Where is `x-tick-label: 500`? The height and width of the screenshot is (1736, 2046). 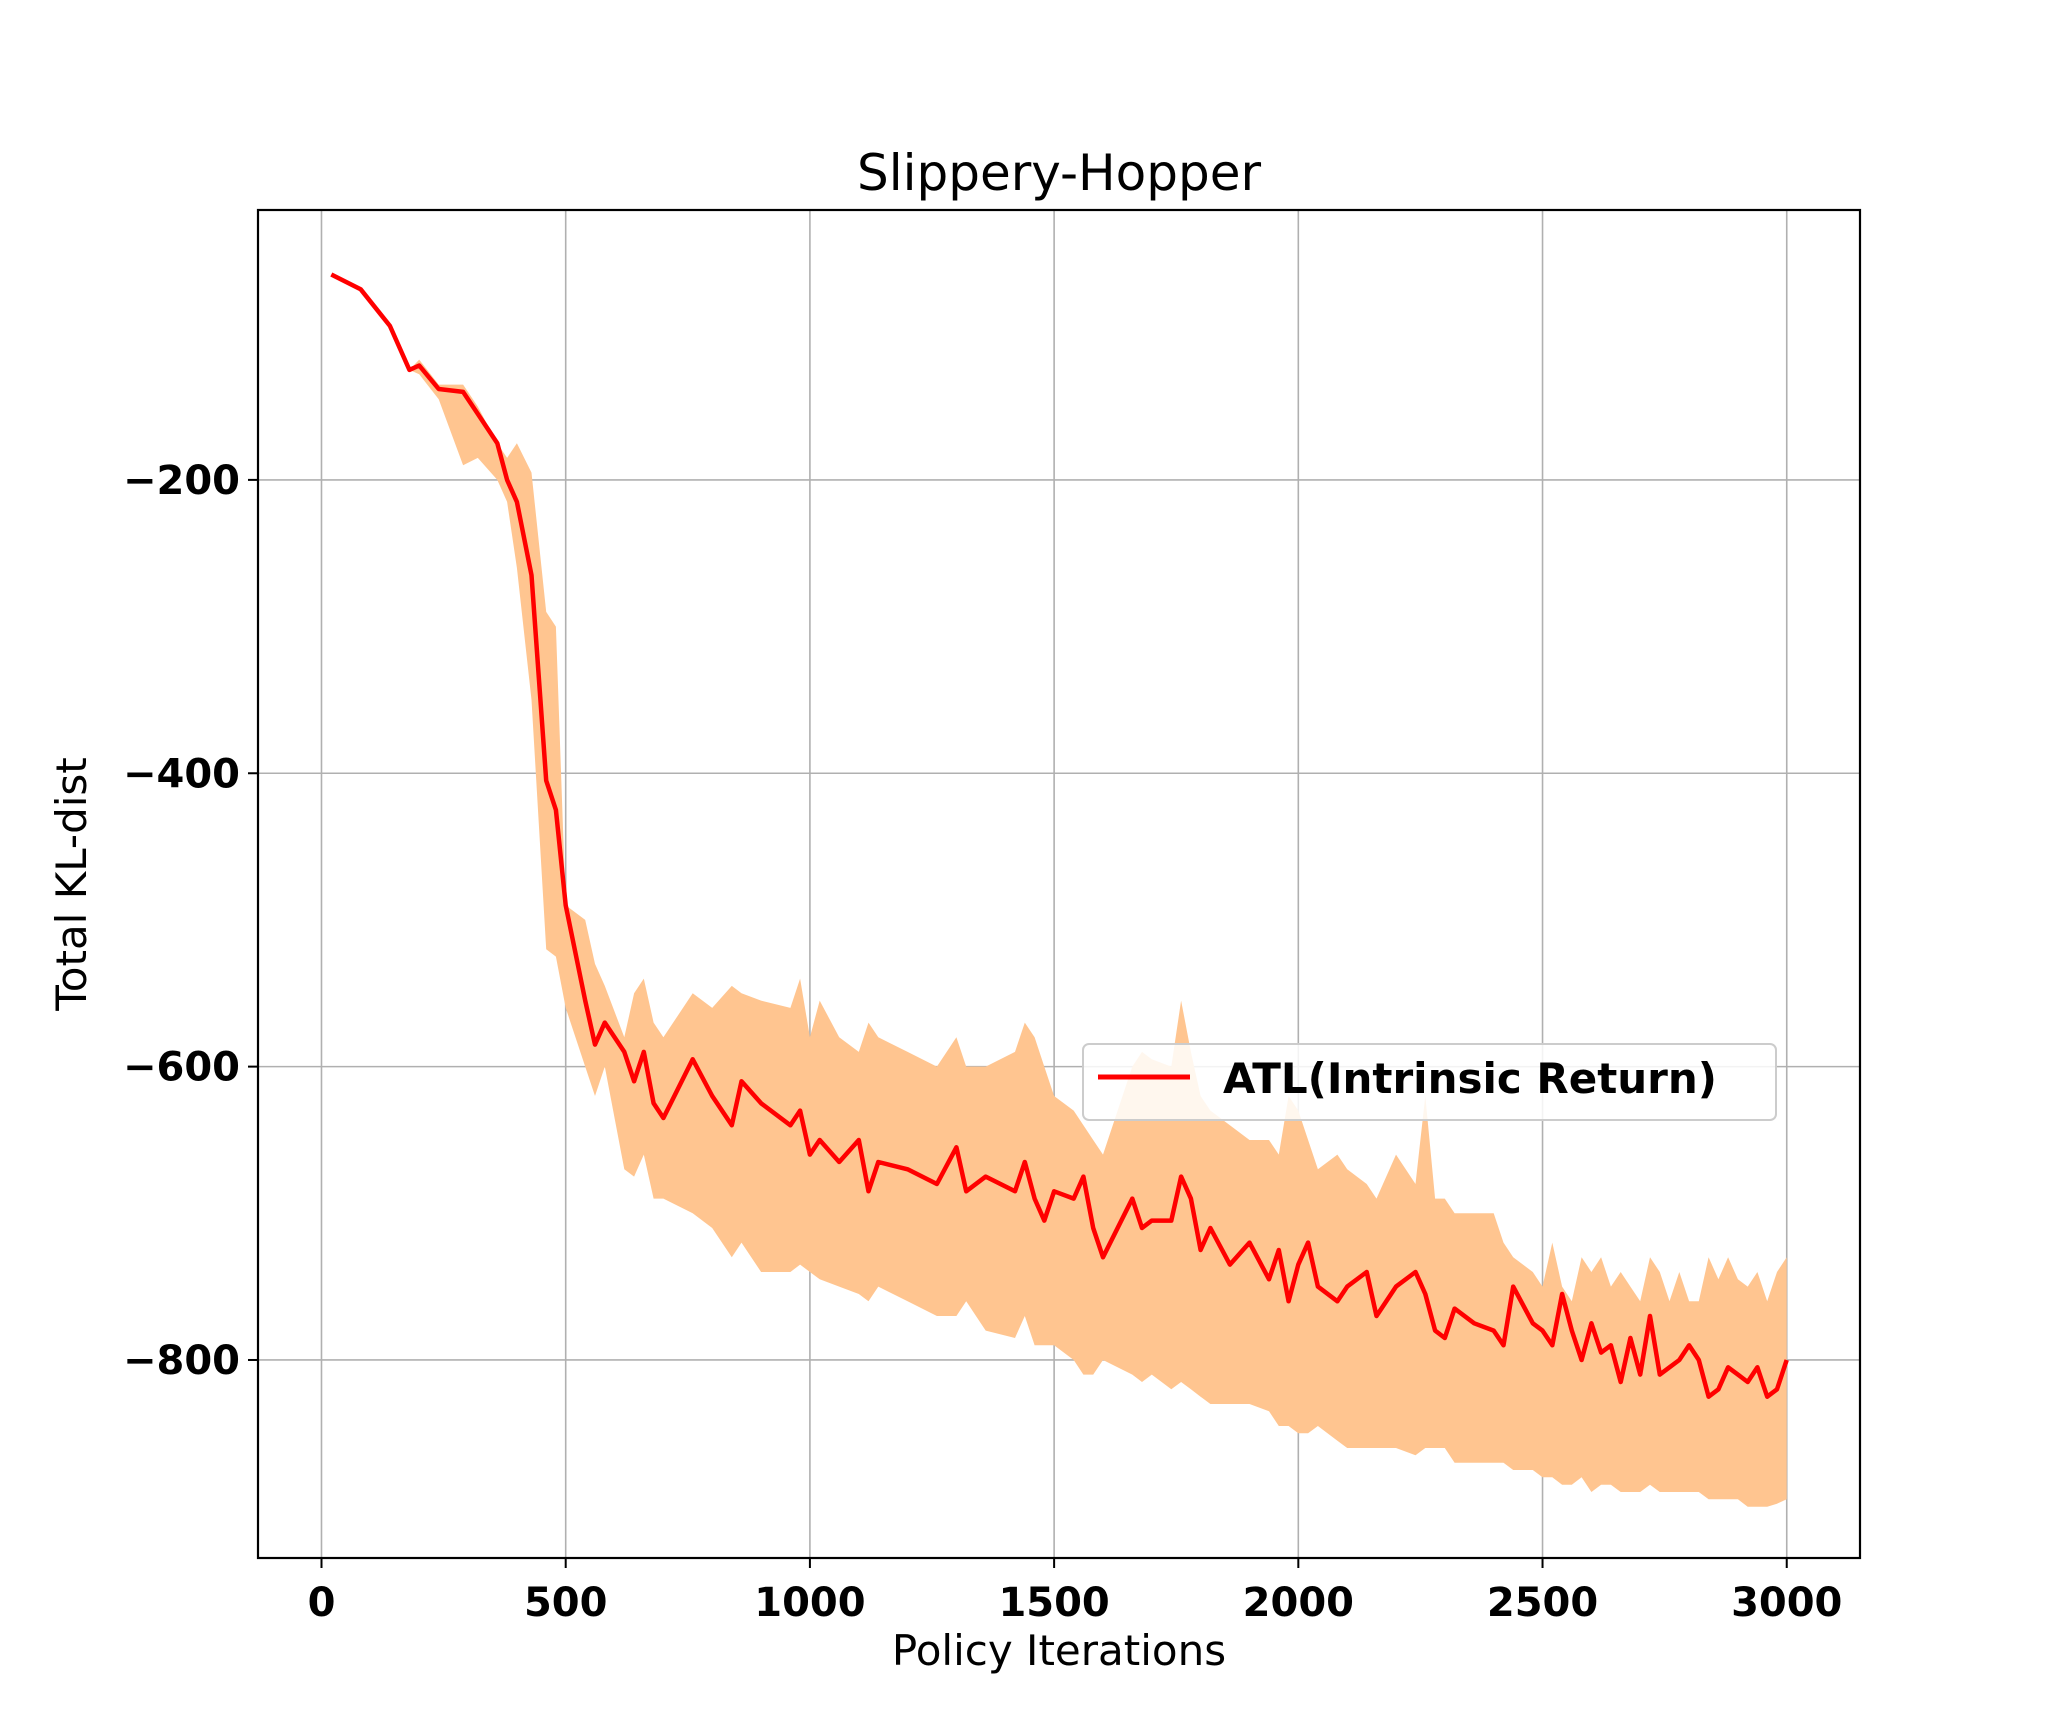
x-tick-label: 500 is located at coordinates (566, 1603).